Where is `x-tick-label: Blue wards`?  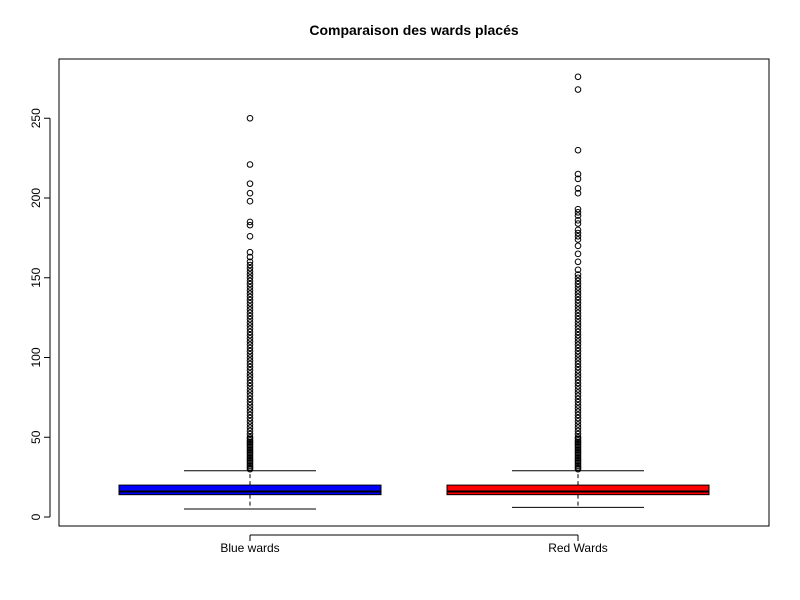
x-tick-label: Blue wards is located at coordinates (249, 548).